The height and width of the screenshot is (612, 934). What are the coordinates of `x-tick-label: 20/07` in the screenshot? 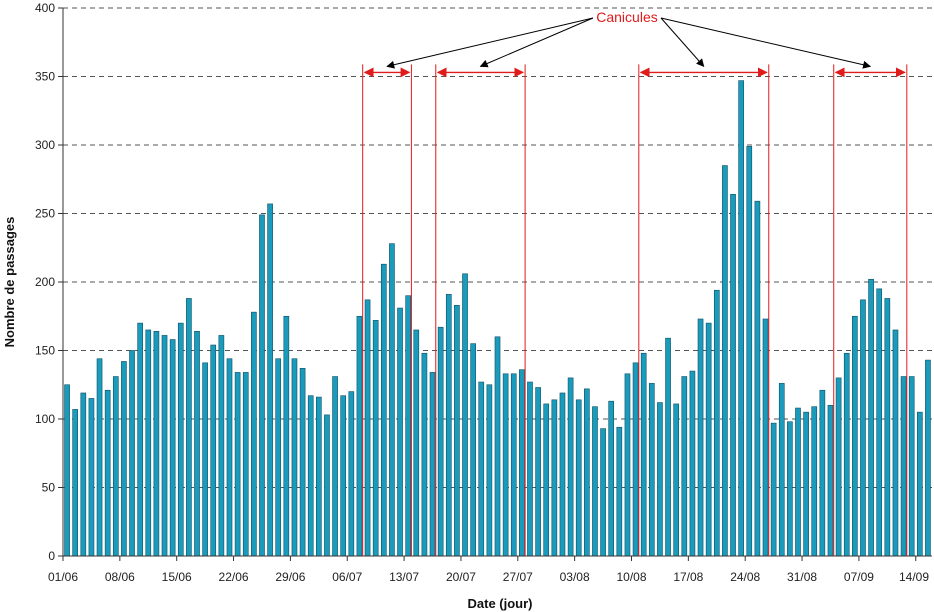 It's located at (461, 577).